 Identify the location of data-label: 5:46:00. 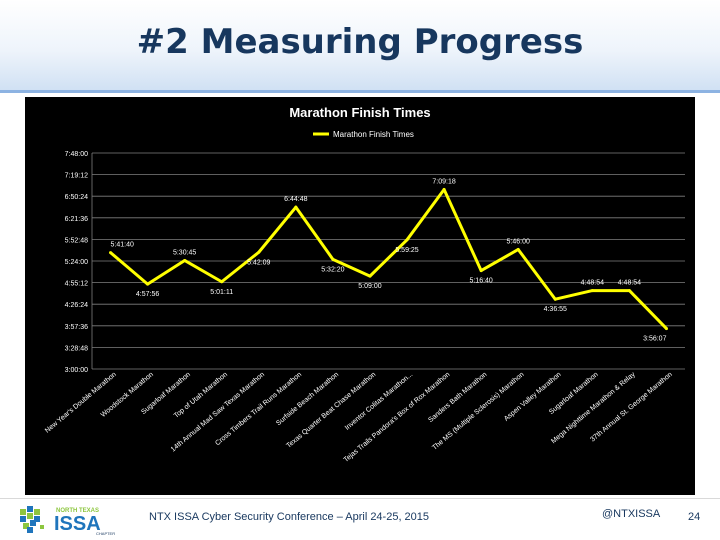
(518, 241).